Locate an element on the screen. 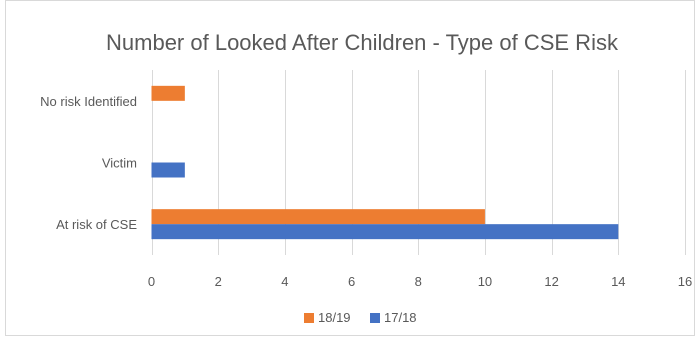 The height and width of the screenshot is (341, 700). x-tick-label: 8 is located at coordinates (418, 281).